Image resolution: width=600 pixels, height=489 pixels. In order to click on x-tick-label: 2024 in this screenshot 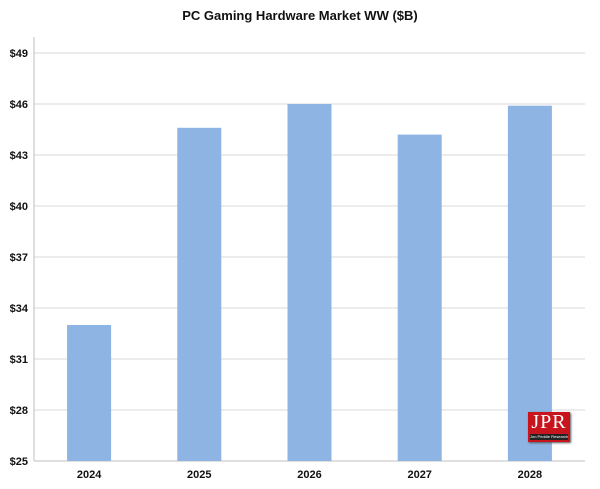, I will do `click(89, 475)`.